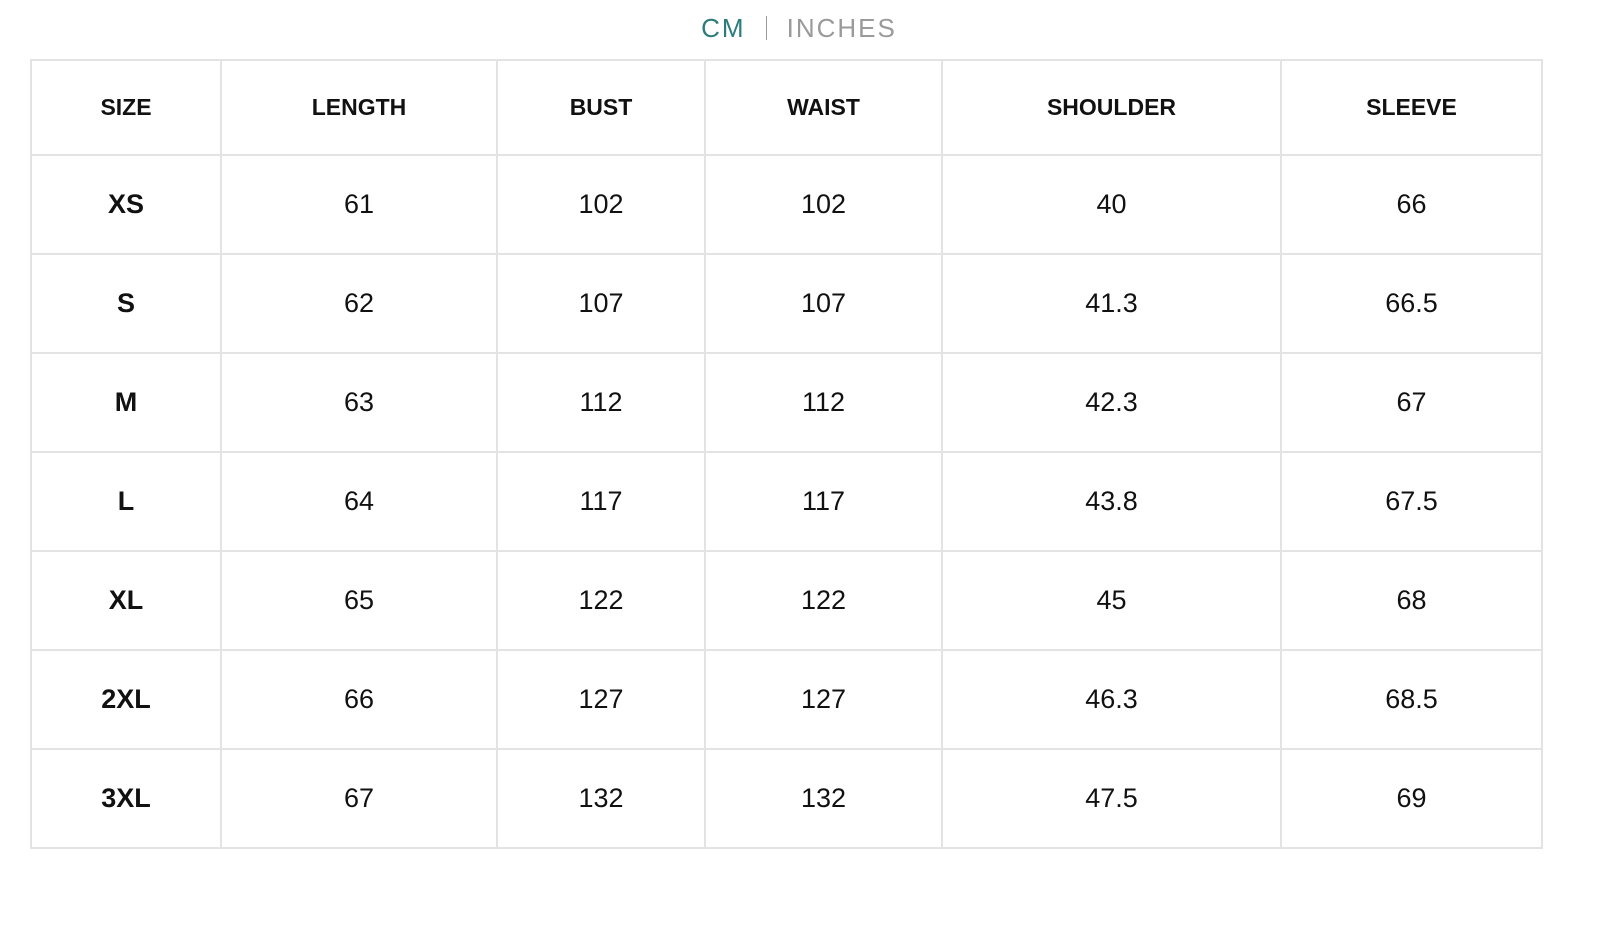  What do you see at coordinates (359, 204) in the screenshot?
I see `measurement: 61` at bounding box center [359, 204].